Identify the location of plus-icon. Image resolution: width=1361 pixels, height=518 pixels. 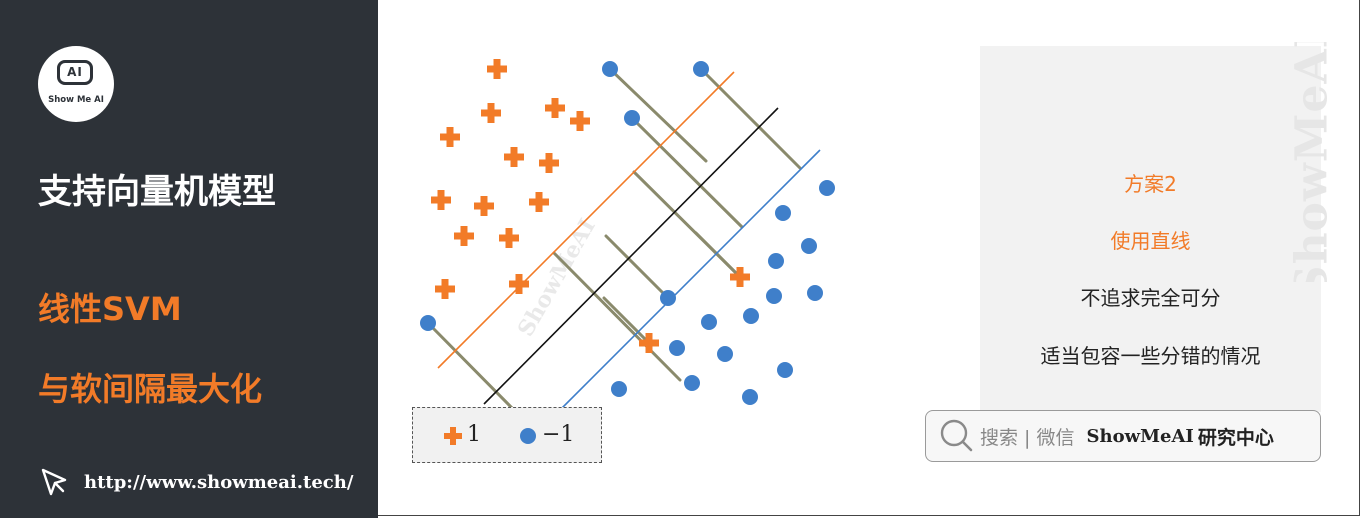
(453, 436).